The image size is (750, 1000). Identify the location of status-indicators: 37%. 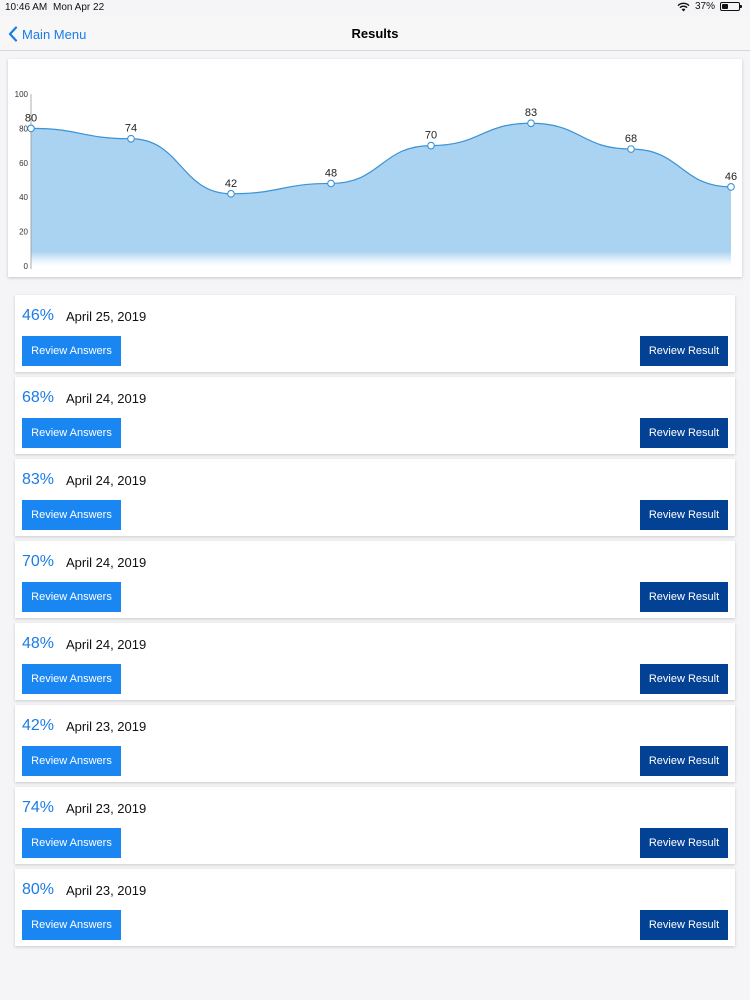
(709, 6).